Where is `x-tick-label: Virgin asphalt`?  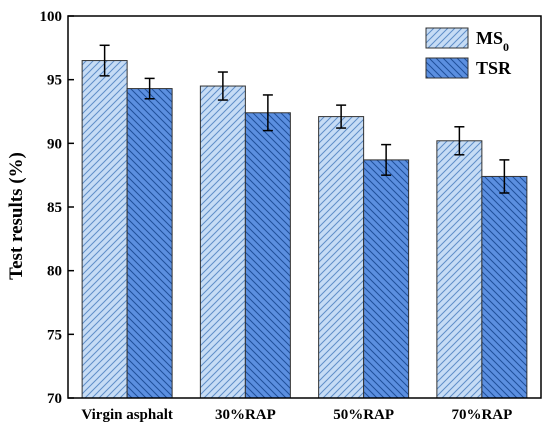 x-tick-label: Virgin asphalt is located at coordinates (127, 415).